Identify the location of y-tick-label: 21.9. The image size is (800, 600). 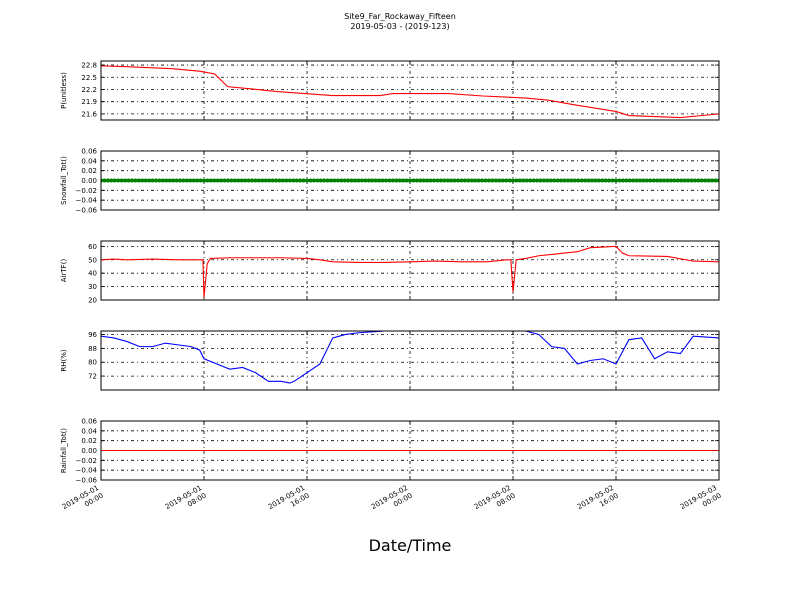
(89, 102).